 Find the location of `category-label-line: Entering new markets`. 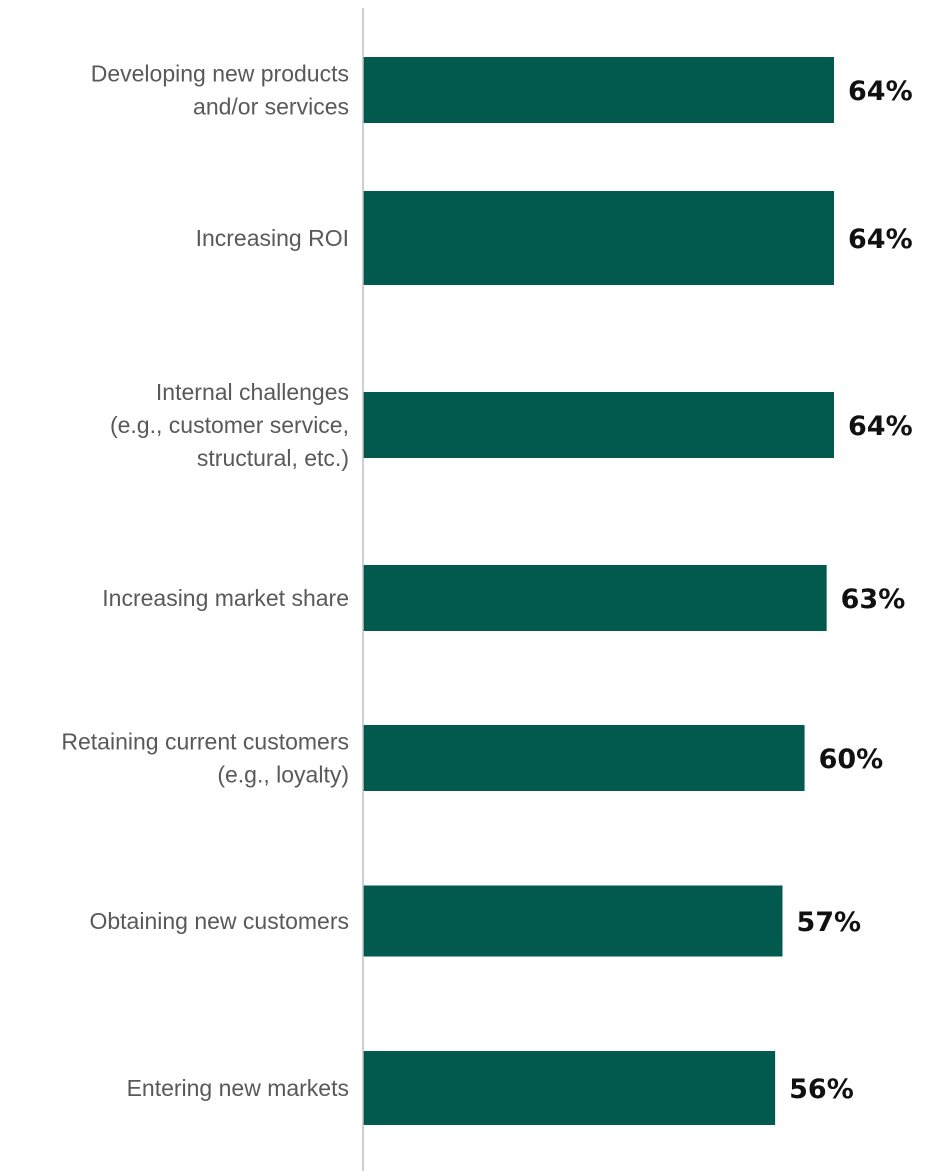

category-label-line: Entering new markets is located at coordinates (238, 1088).